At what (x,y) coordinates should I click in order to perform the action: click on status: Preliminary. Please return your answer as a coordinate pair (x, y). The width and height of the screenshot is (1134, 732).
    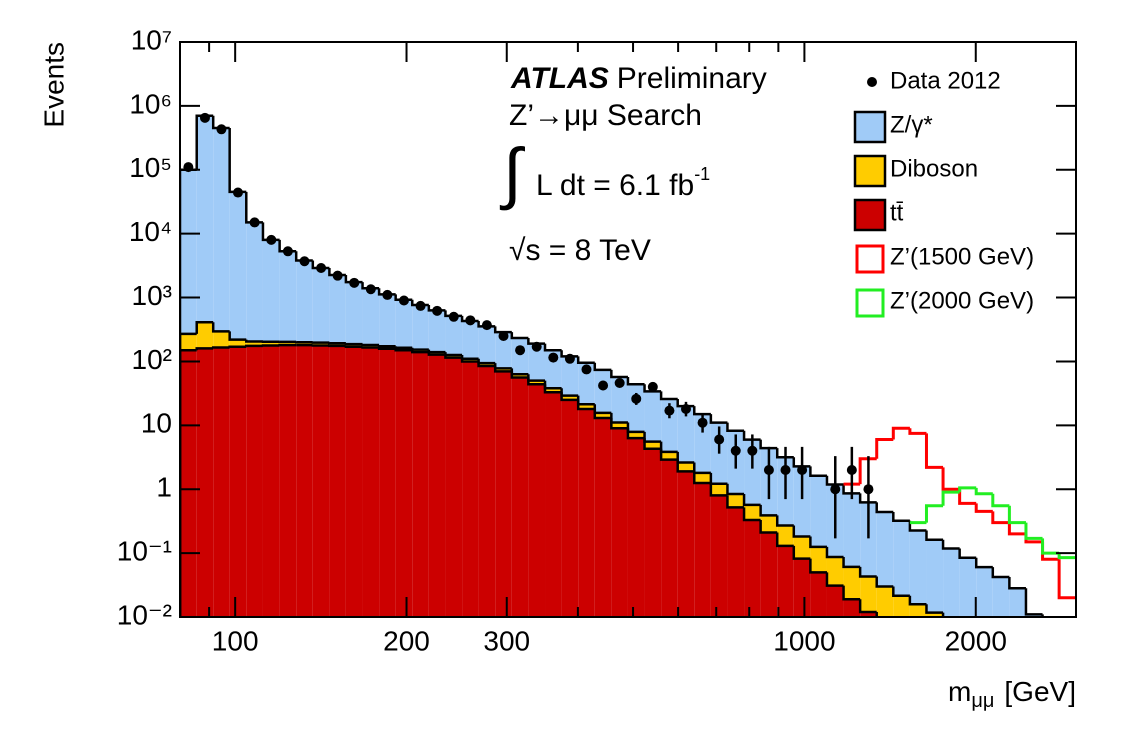
    Looking at the image, I should click on (692, 78).